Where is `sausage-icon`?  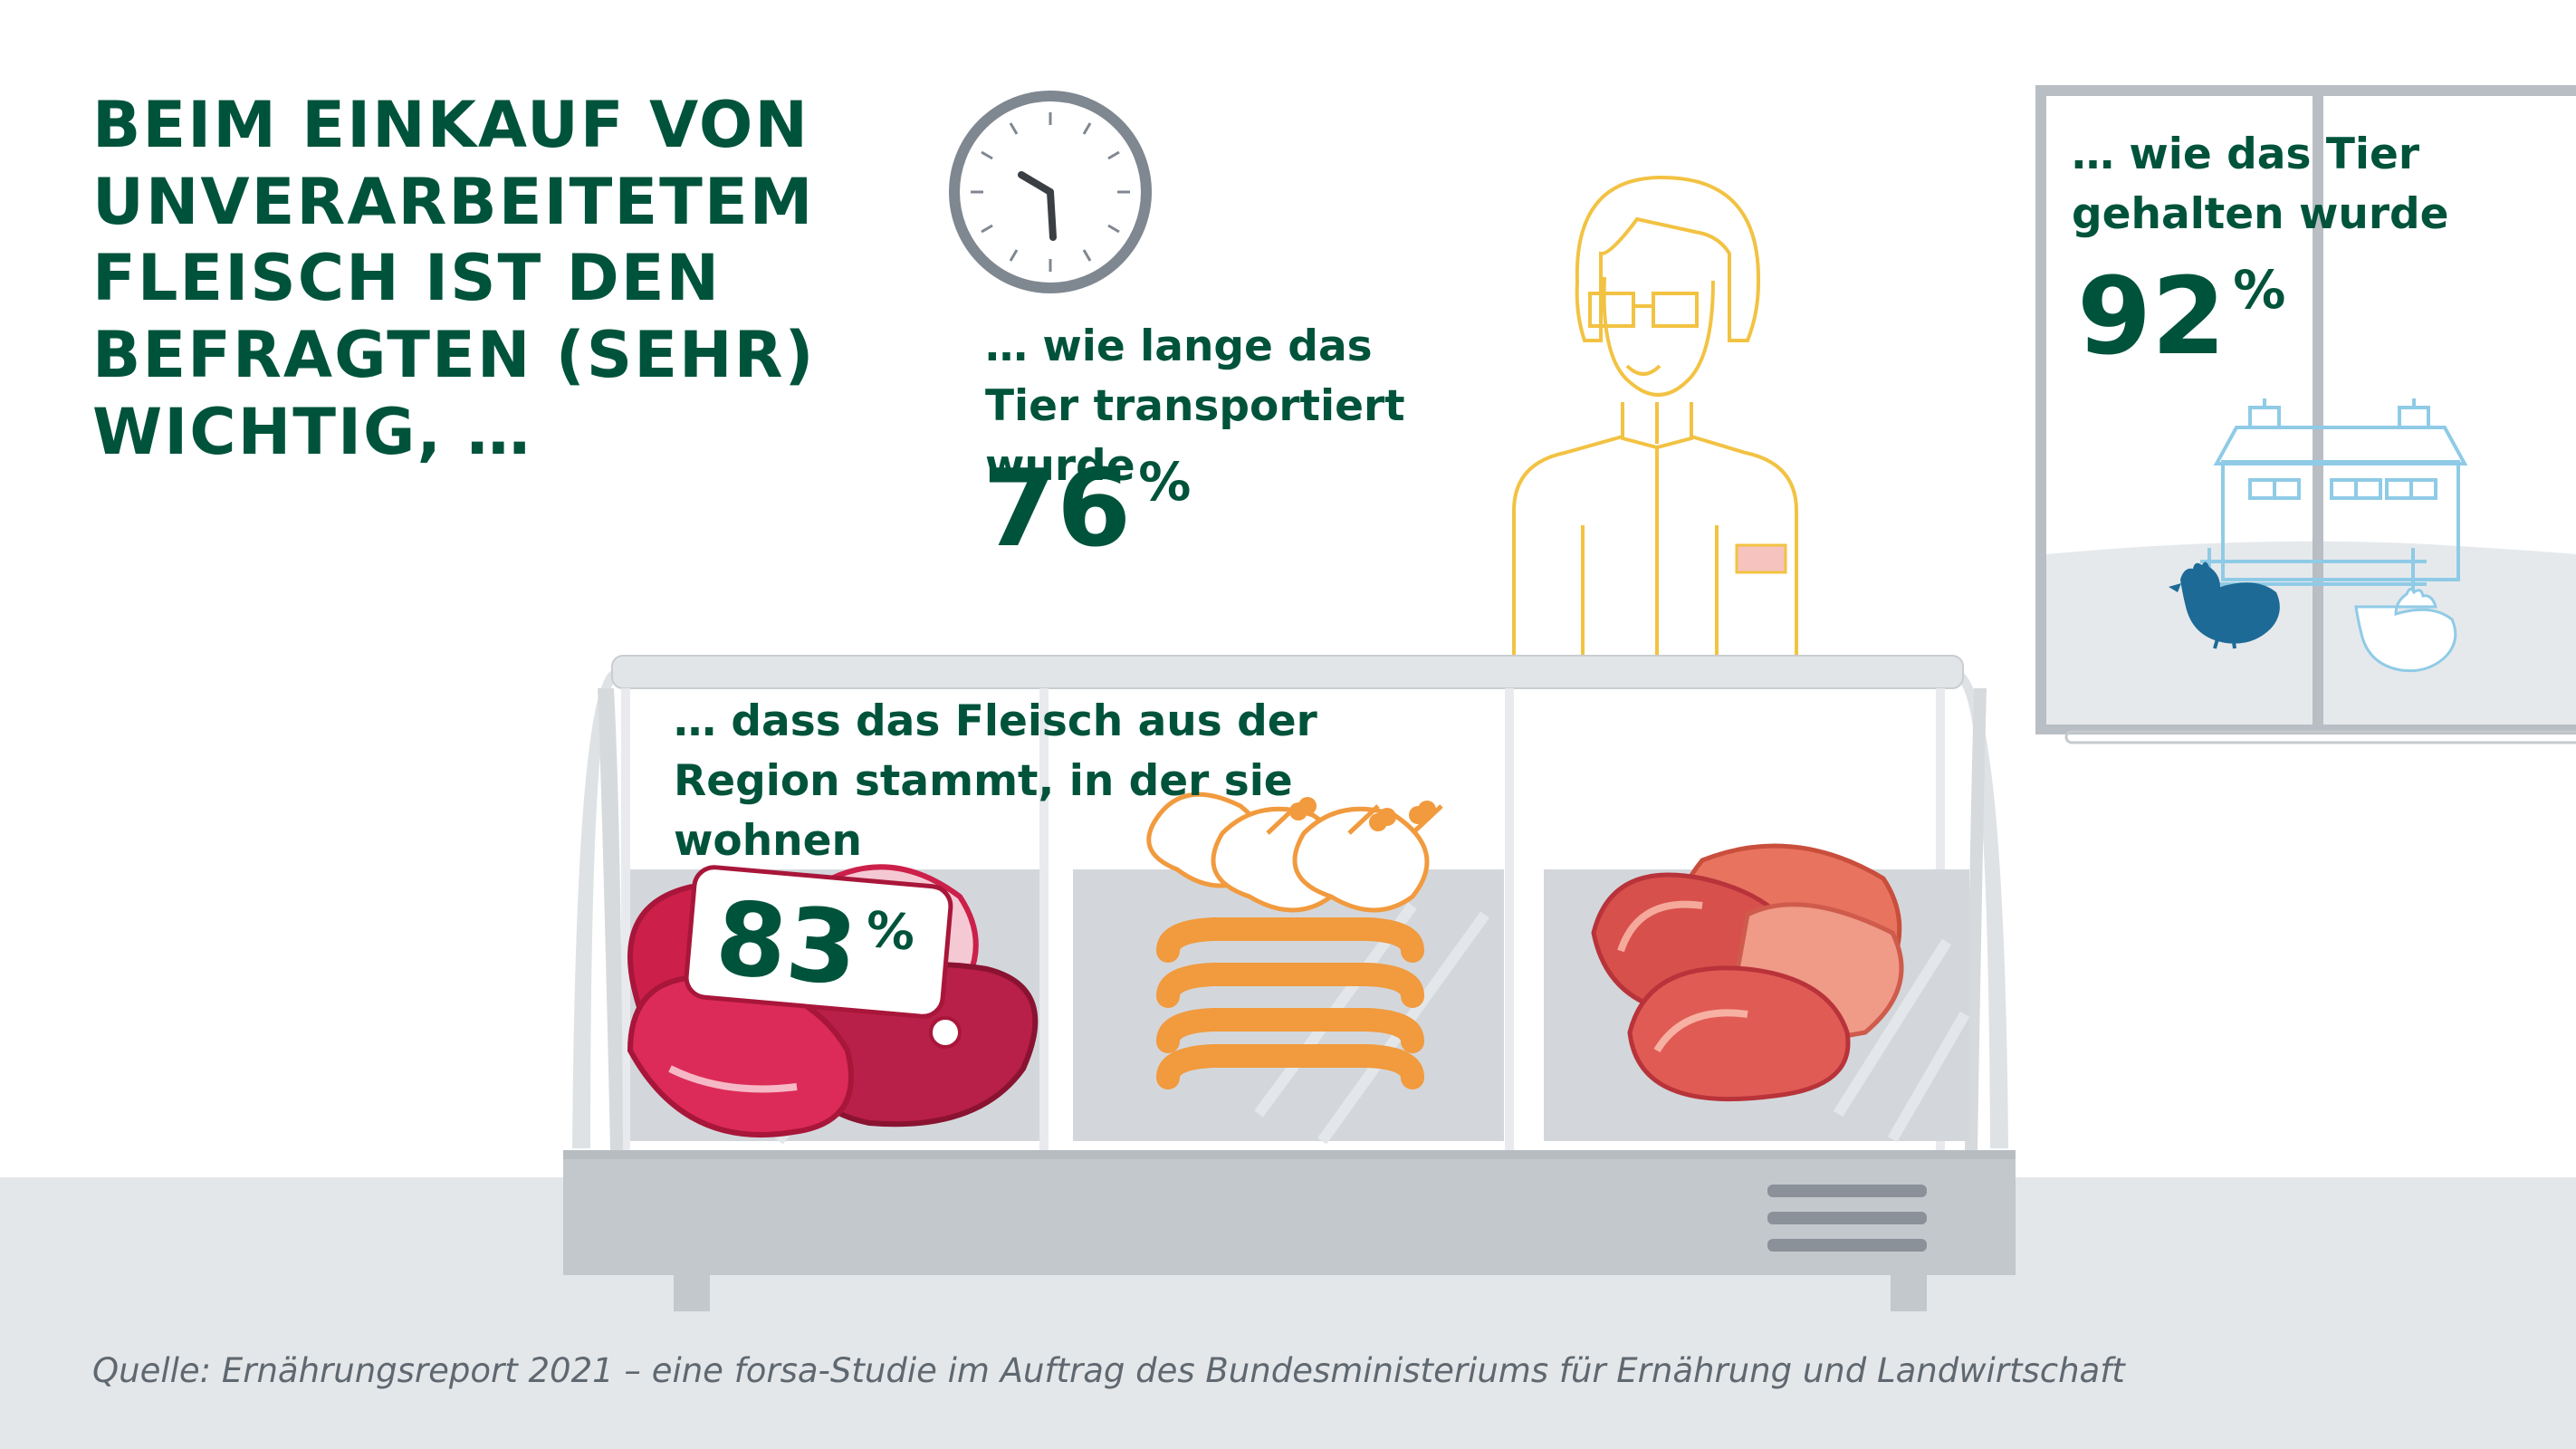 sausage-icon is located at coordinates (1290, 1003).